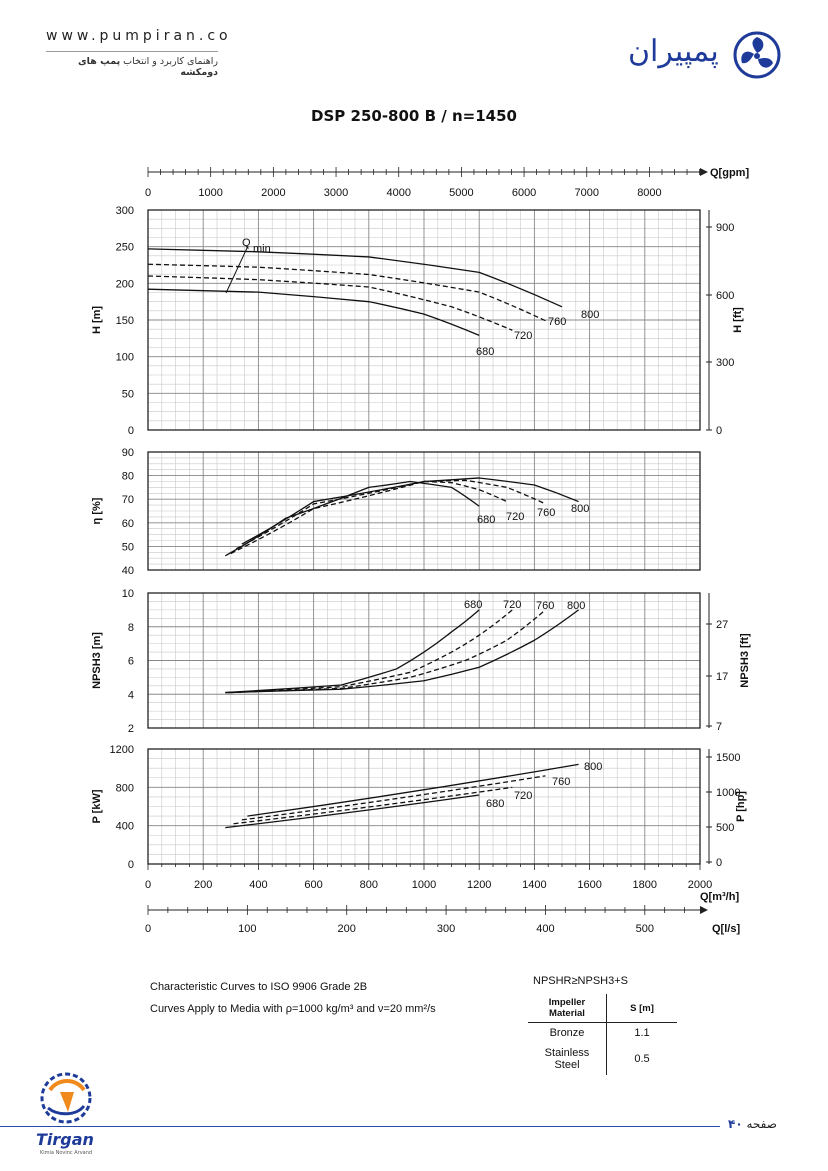  What do you see at coordinates (722, 677) in the screenshot?
I see `y2-tick-label: 17` at bounding box center [722, 677].